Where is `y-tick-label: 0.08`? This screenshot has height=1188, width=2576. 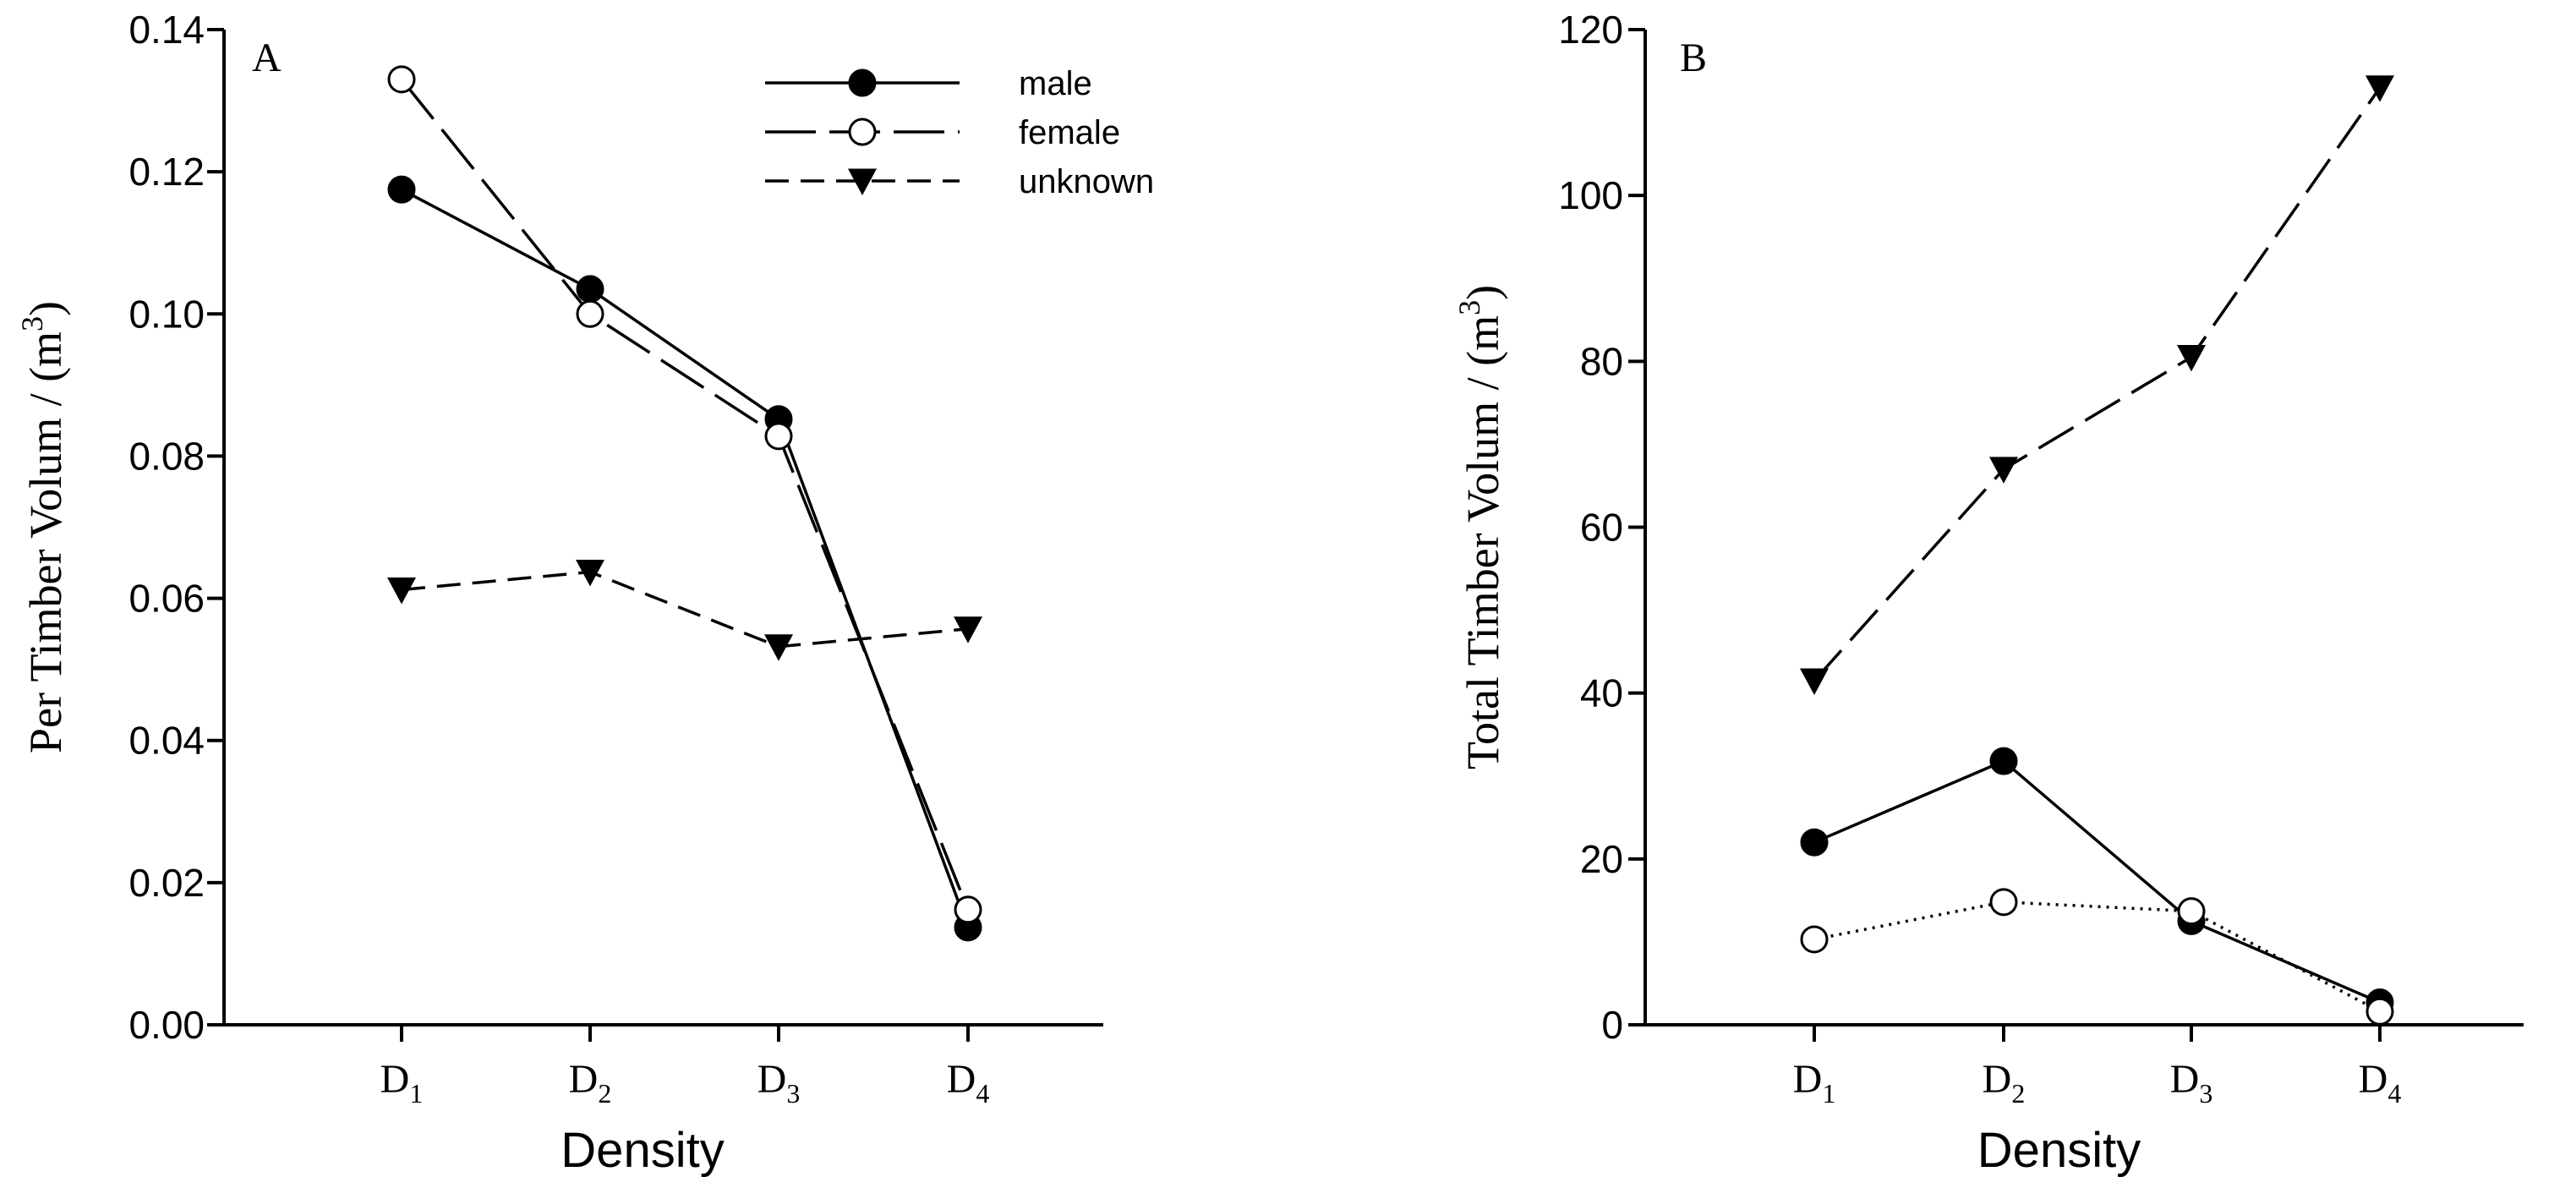 y-tick-label: 0.08 is located at coordinates (167, 456).